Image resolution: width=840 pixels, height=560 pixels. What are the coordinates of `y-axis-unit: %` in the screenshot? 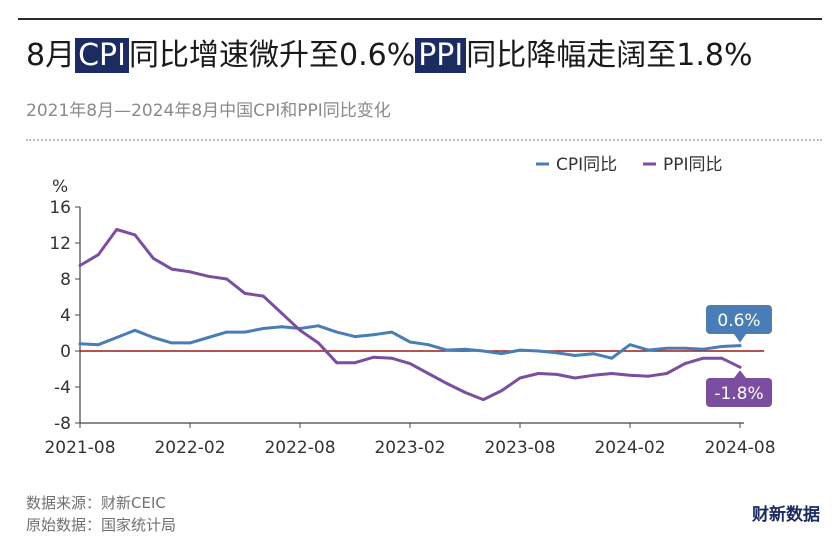 It's located at (60, 187).